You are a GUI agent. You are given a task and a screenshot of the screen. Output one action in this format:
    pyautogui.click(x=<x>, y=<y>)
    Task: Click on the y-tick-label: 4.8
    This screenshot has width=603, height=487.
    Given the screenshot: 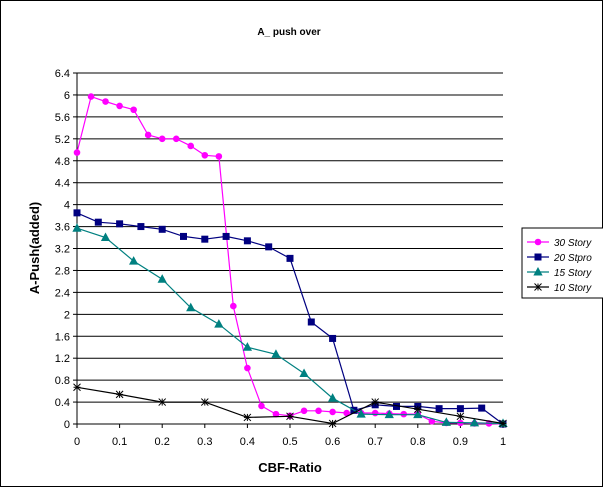 What is the action you would take?
    pyautogui.click(x=62, y=162)
    